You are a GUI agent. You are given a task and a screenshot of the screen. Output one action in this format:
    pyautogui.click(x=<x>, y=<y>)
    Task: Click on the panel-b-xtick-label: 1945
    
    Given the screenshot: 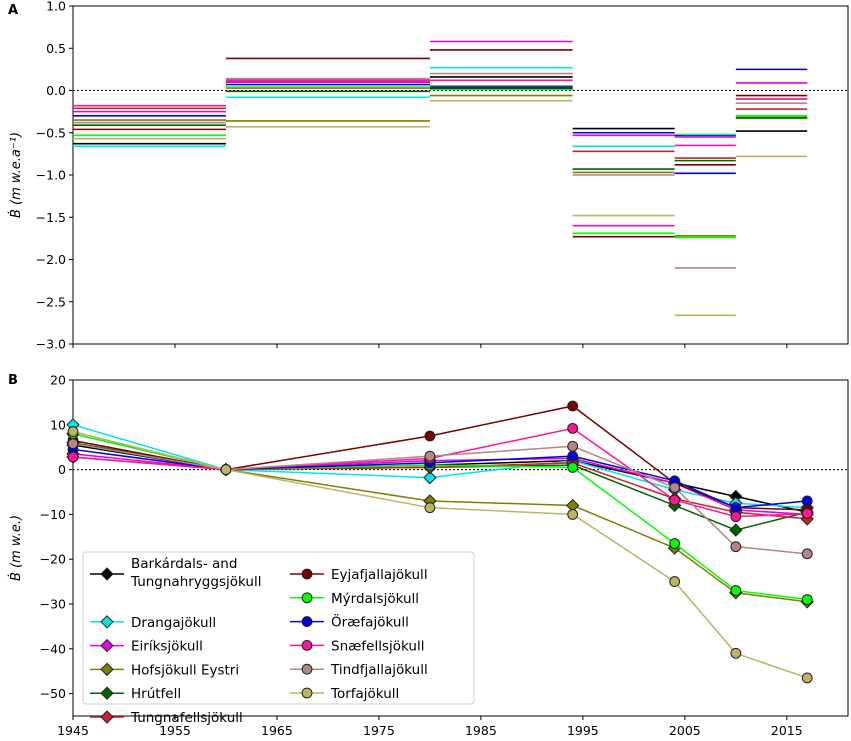 What is the action you would take?
    pyautogui.click(x=73, y=730)
    